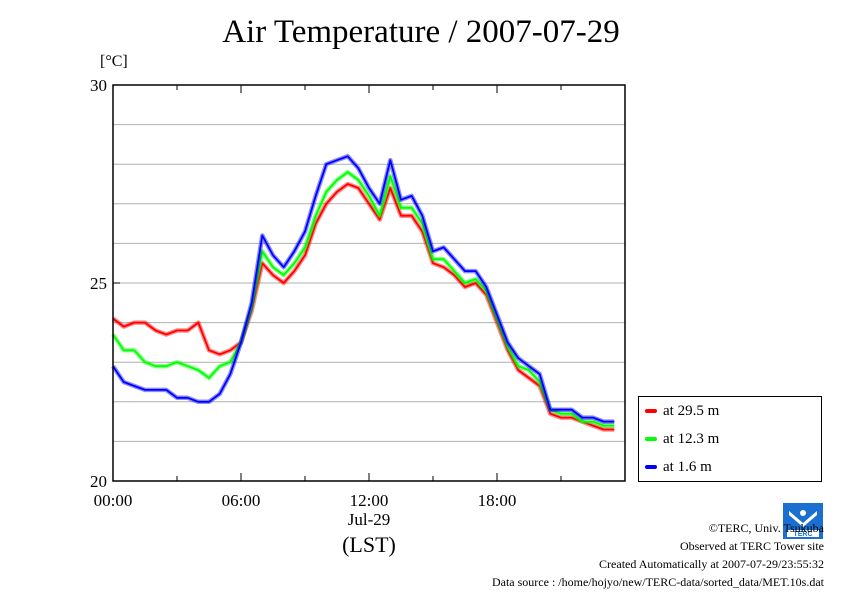 The image size is (842, 595). I want to click on copyright-text: ©TERC, Univ. Tsukuba, so click(766, 528).